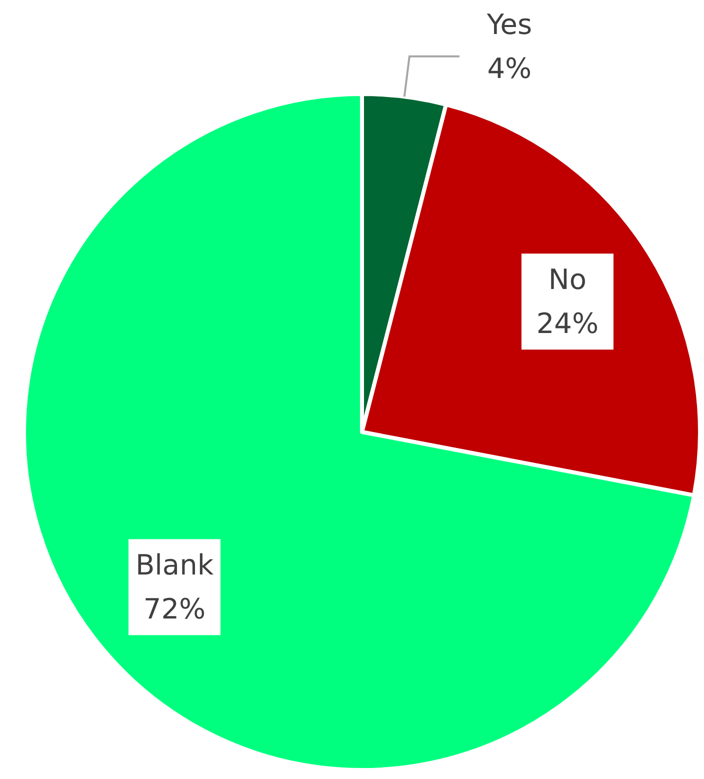 The height and width of the screenshot is (779, 704). Describe the element at coordinates (174, 565) in the screenshot. I see `slice-label: Blank` at that location.